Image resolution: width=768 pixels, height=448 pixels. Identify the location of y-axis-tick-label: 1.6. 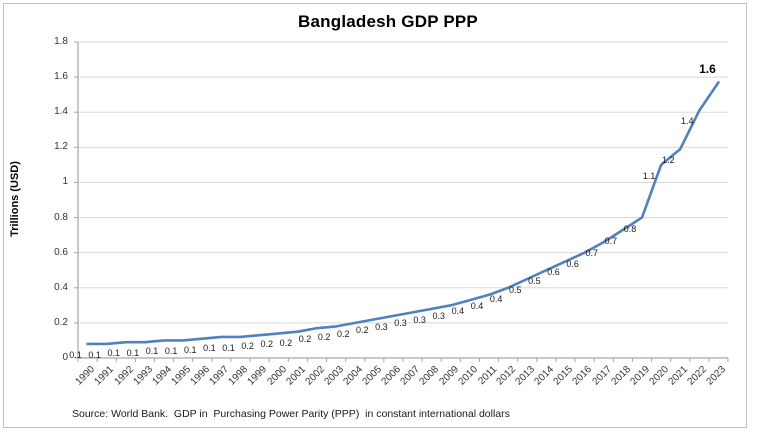
(61, 77).